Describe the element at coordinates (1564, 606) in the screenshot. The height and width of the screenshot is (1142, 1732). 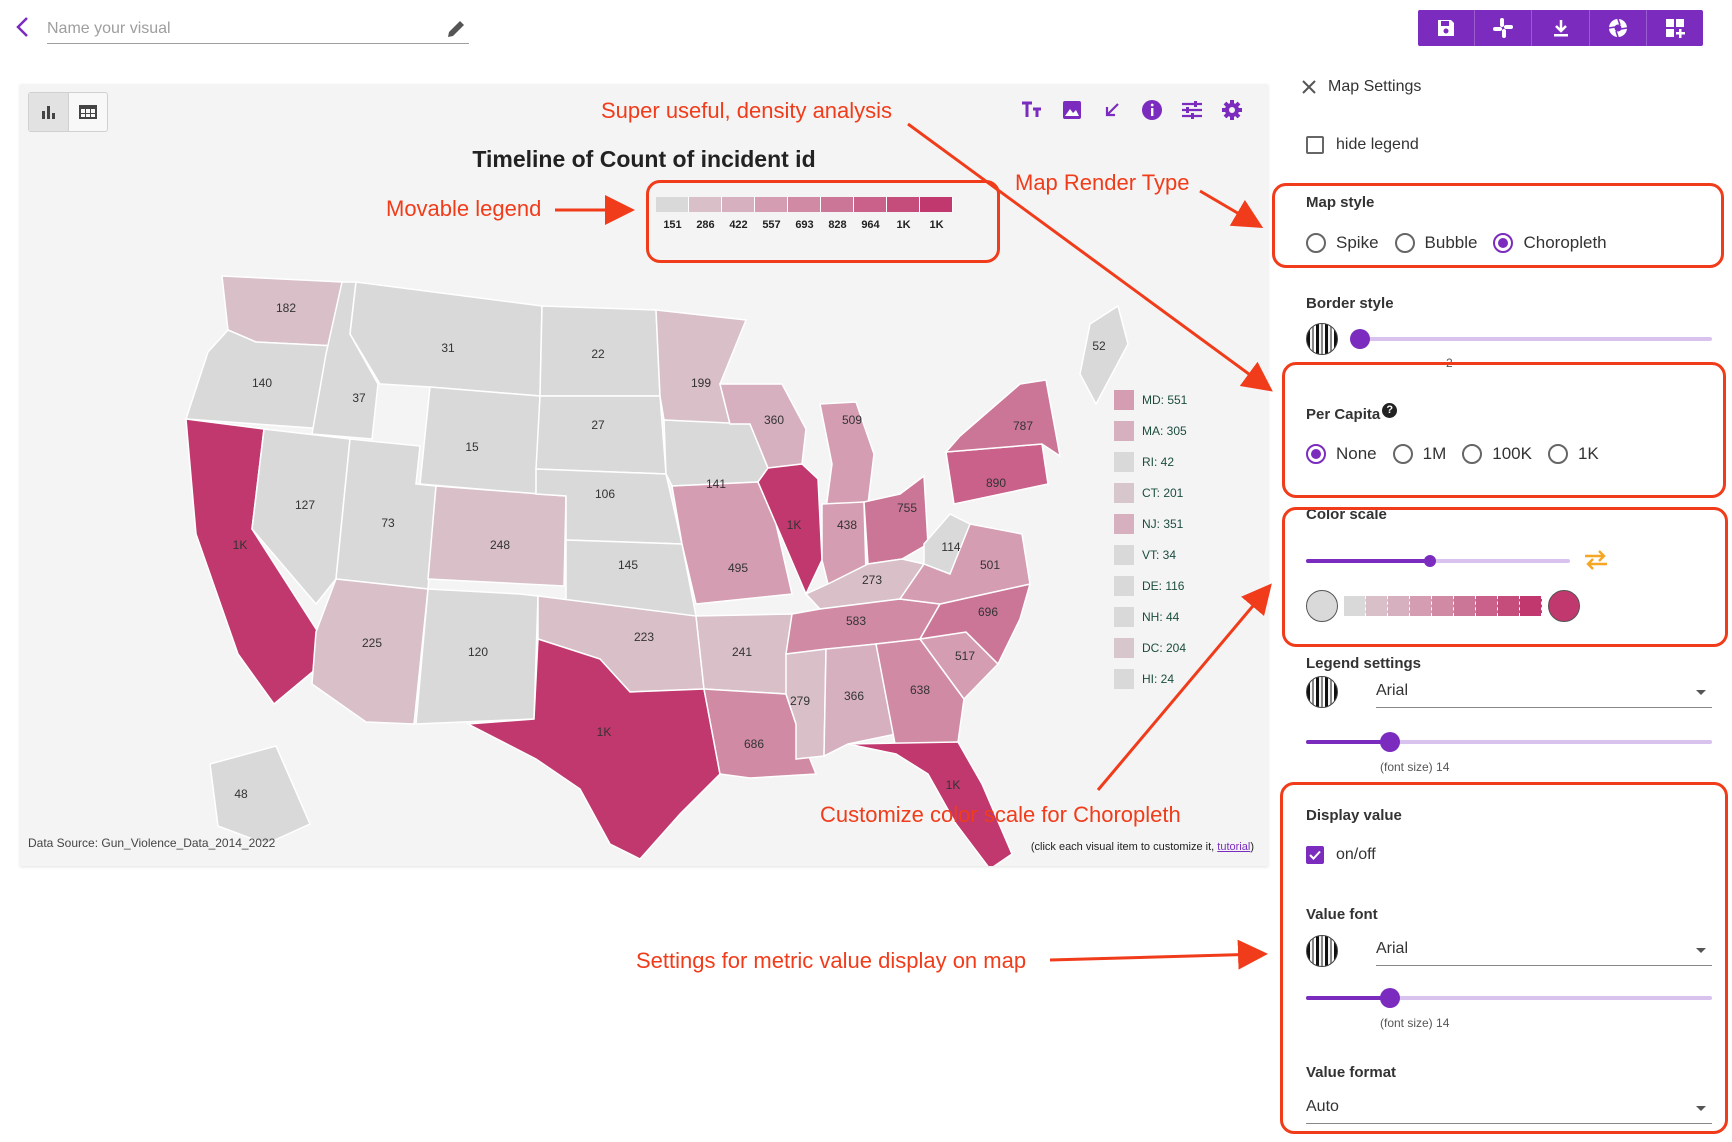
I see `scale-end-color` at that location.